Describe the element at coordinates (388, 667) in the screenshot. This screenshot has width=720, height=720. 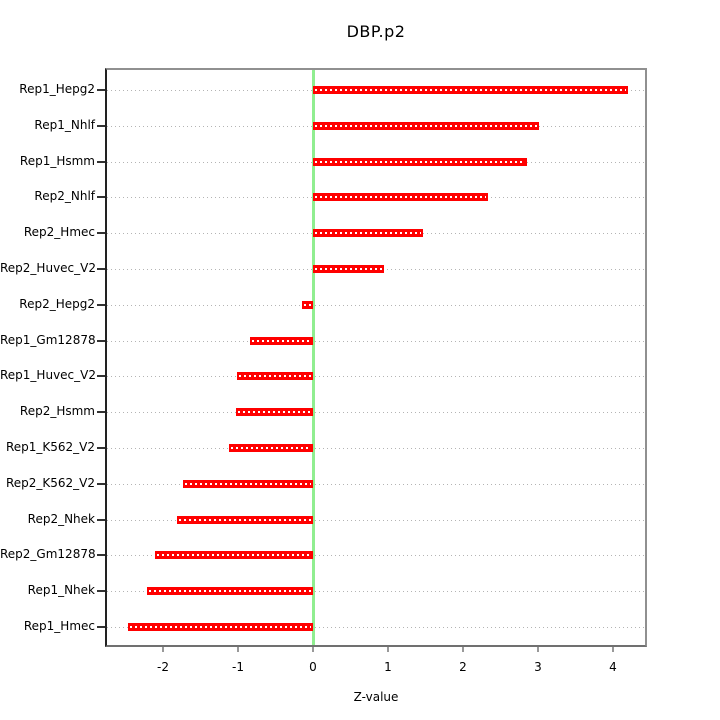
I see `x-tick-label: 1` at that location.